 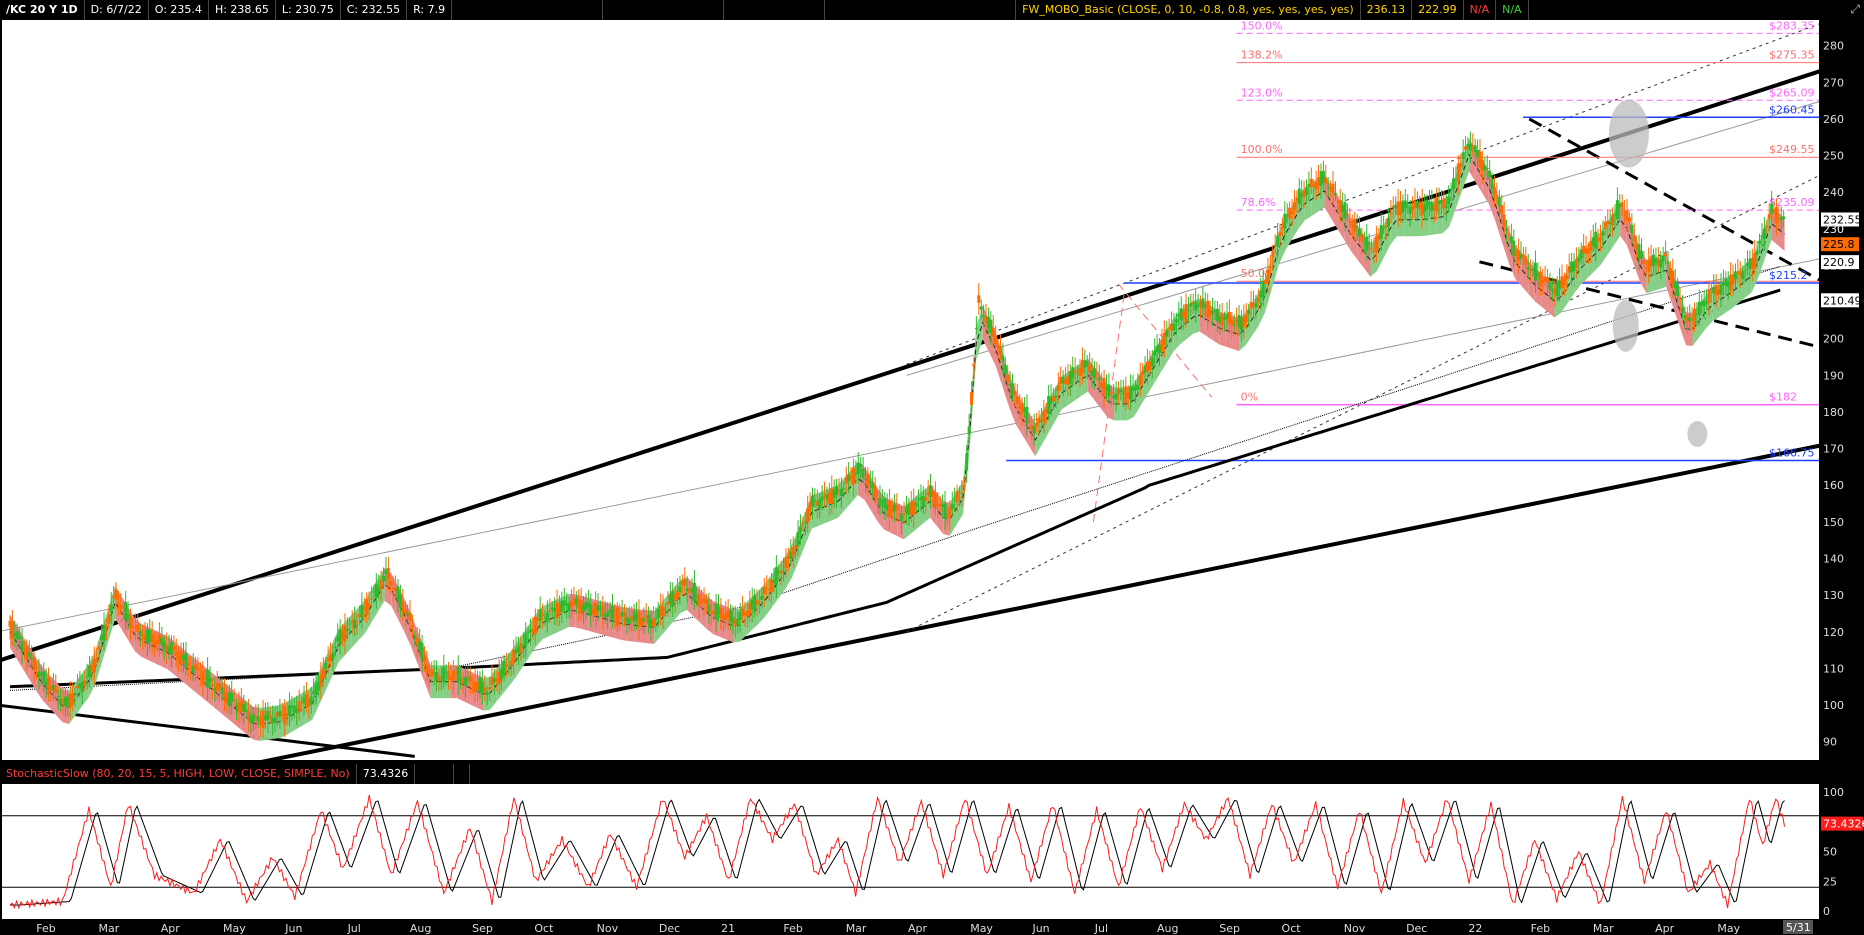 What do you see at coordinates (921, 10) in the screenshot?
I see `header-spacer` at bounding box center [921, 10].